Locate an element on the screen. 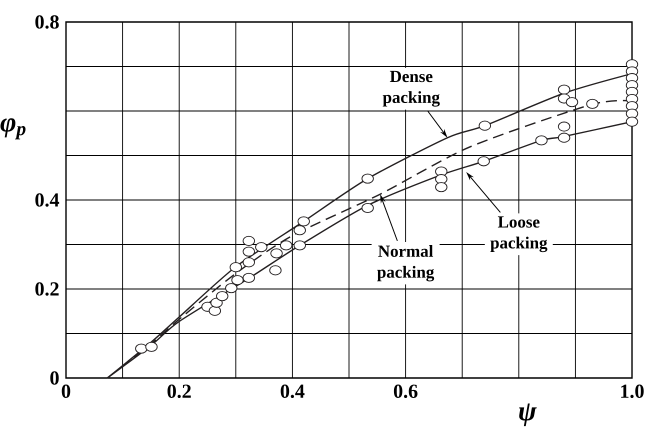 The image size is (654, 428). y-tick-label: 0.4 is located at coordinates (47, 200).